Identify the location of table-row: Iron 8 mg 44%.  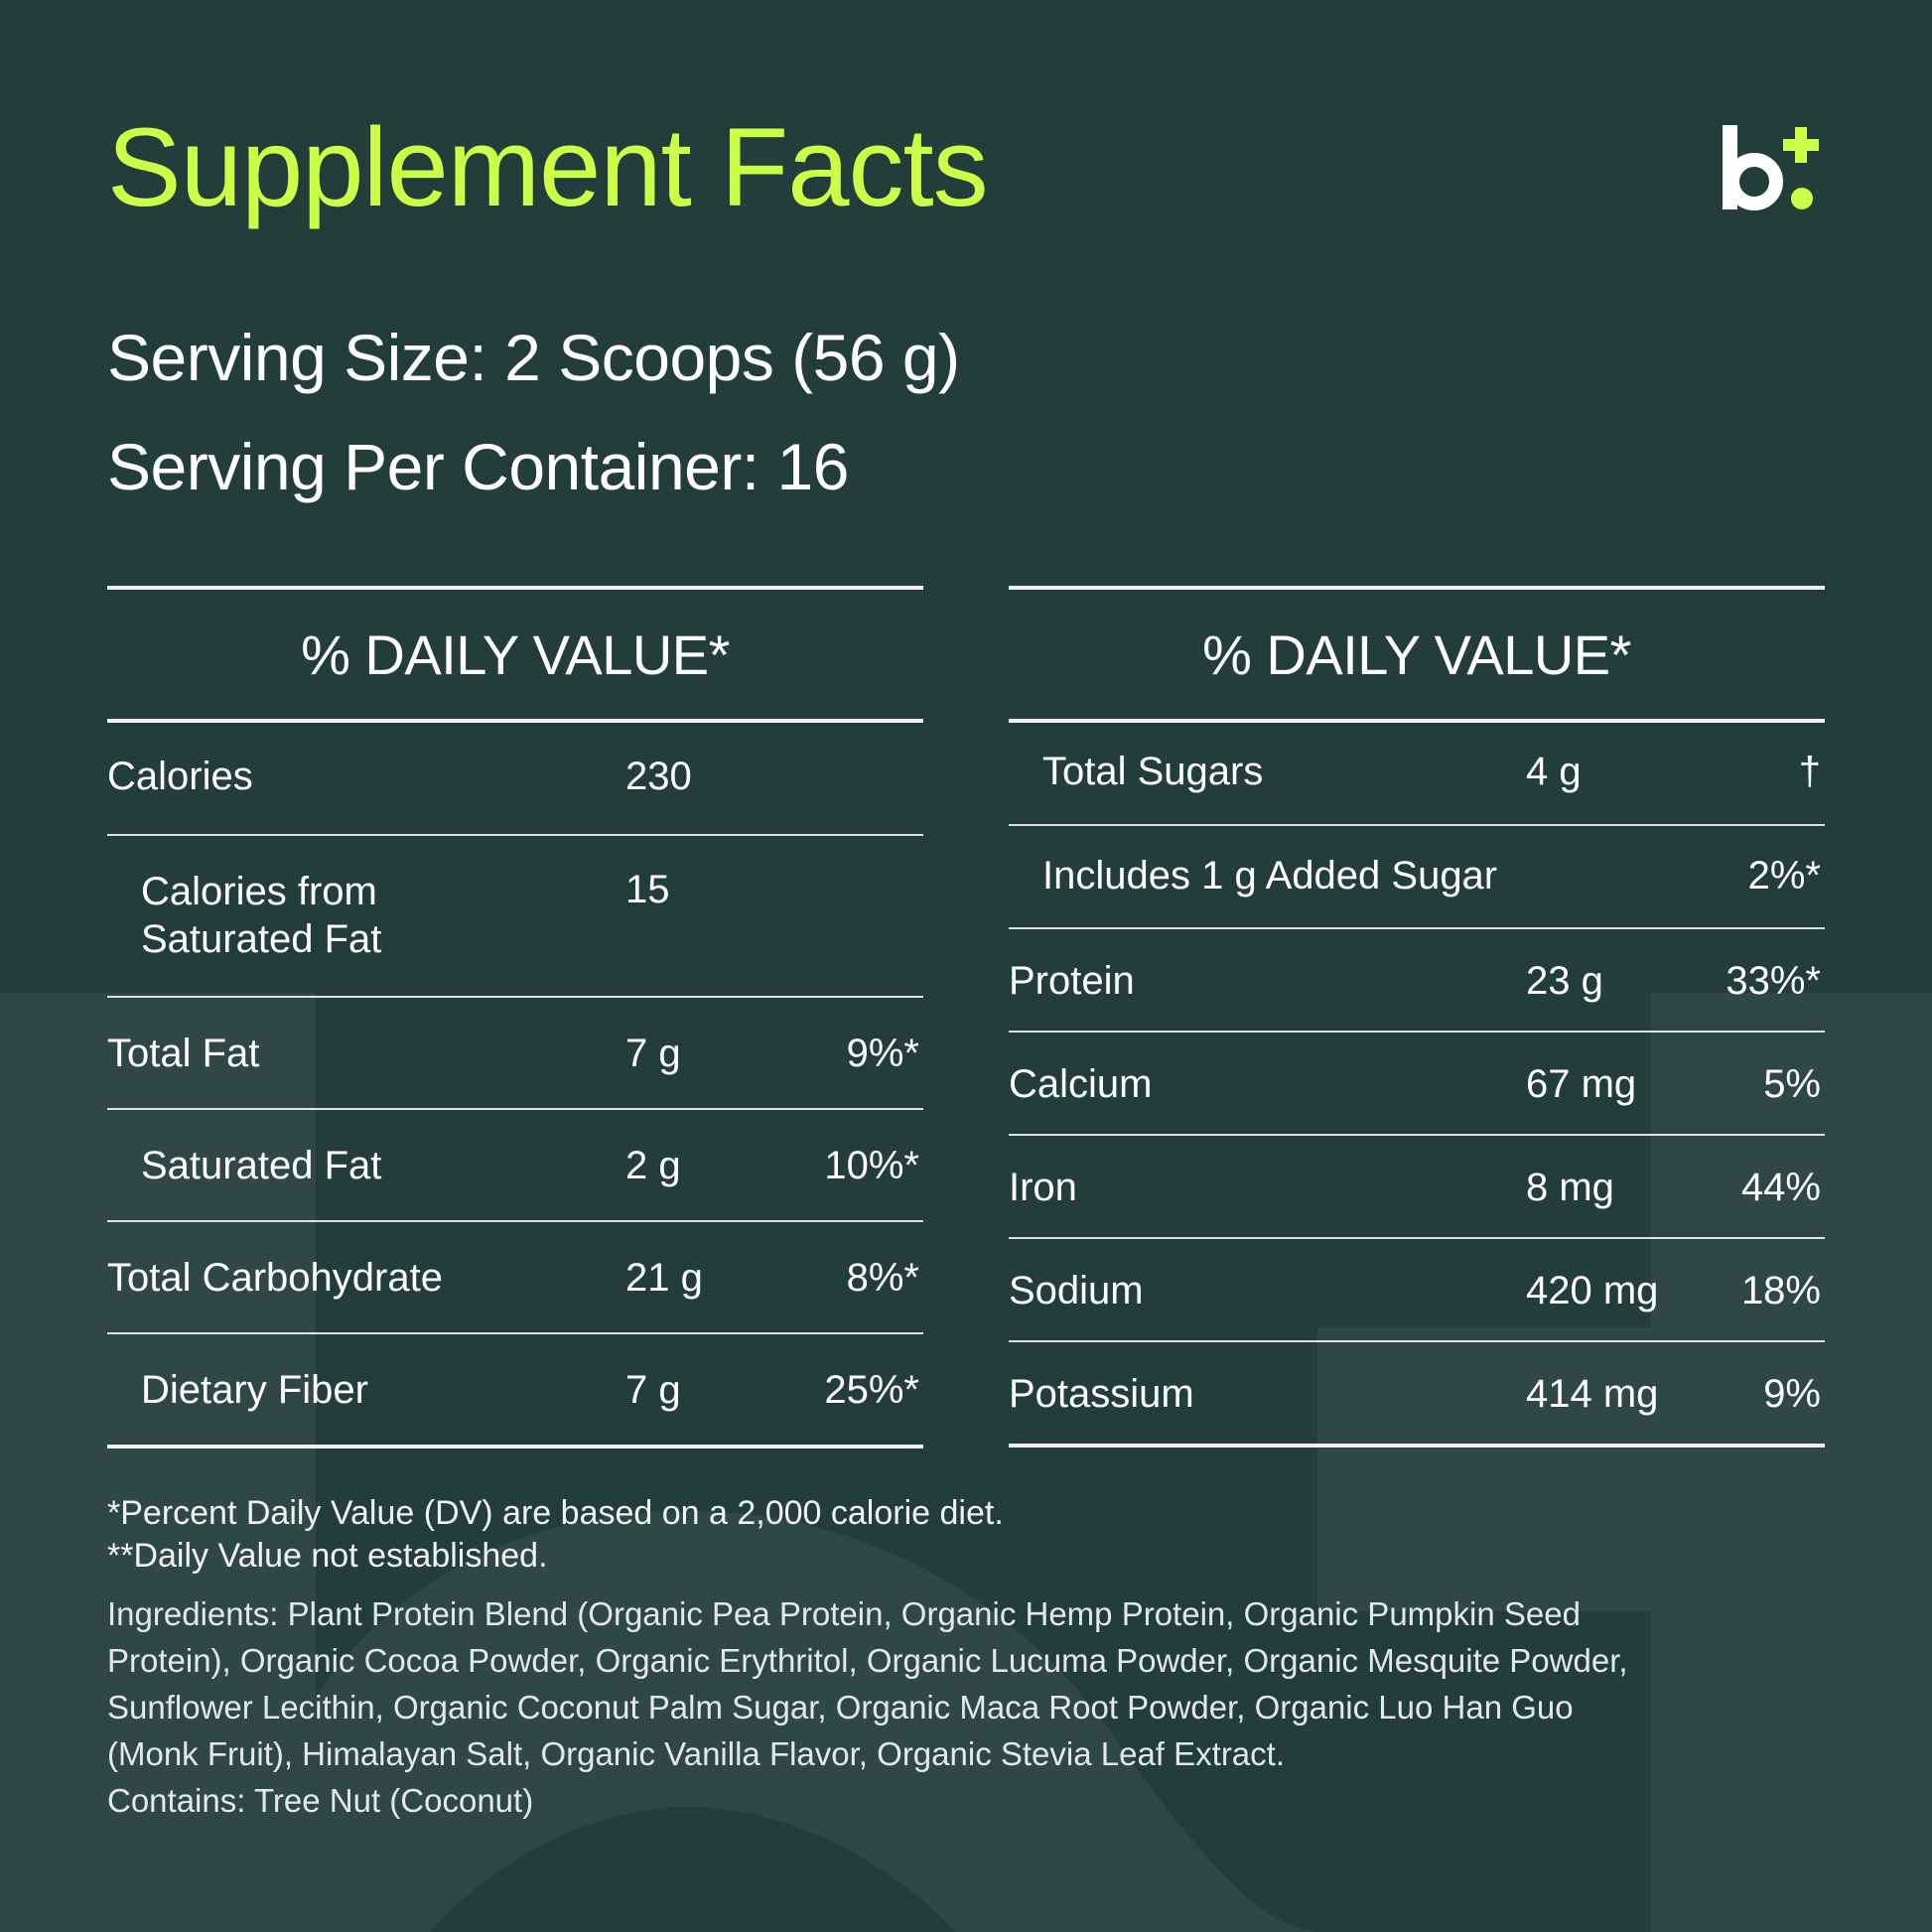
(1417, 1186).